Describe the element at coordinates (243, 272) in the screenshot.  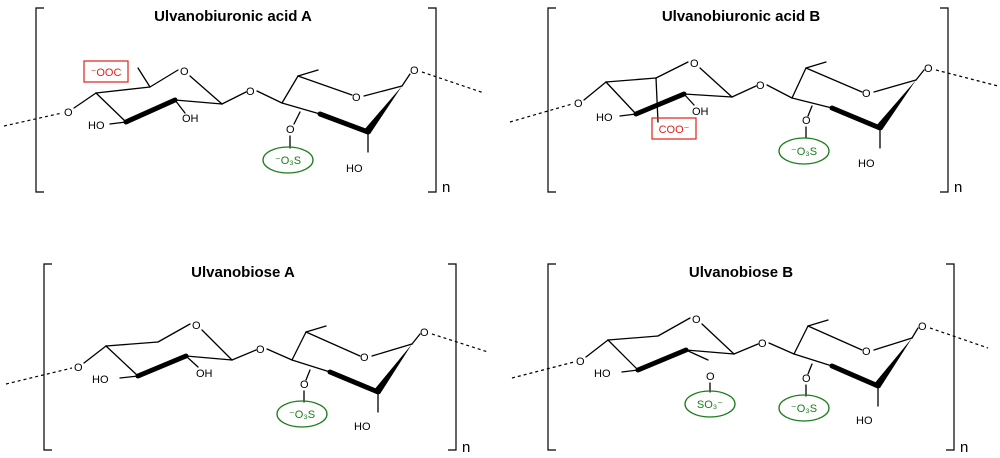
I see `panel-title: Ulvanobiose A` at that location.